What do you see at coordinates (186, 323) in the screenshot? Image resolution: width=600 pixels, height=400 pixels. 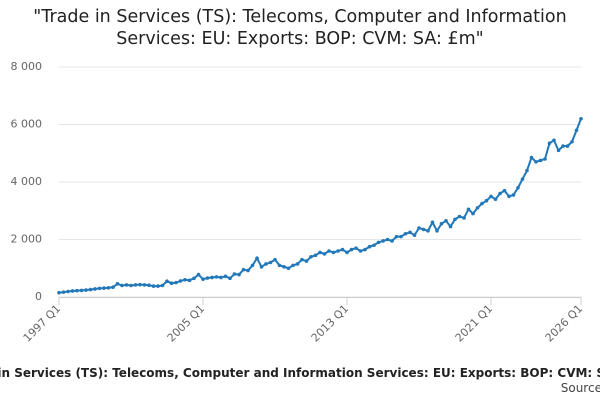 I see `x-tick-label: 2005 Q1` at bounding box center [186, 323].